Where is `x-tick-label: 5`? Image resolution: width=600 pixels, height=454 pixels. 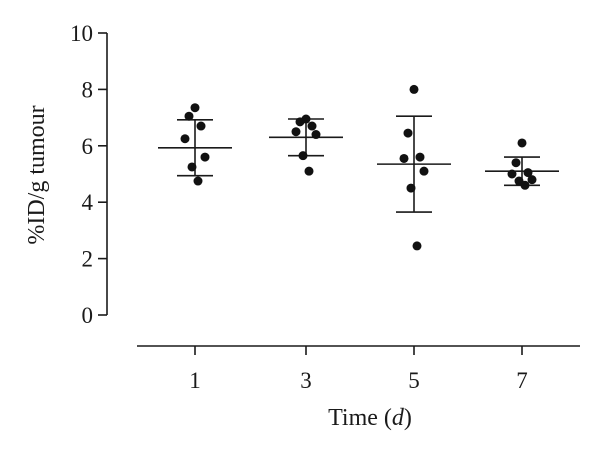 x-tick-label: 5 is located at coordinates (414, 380).